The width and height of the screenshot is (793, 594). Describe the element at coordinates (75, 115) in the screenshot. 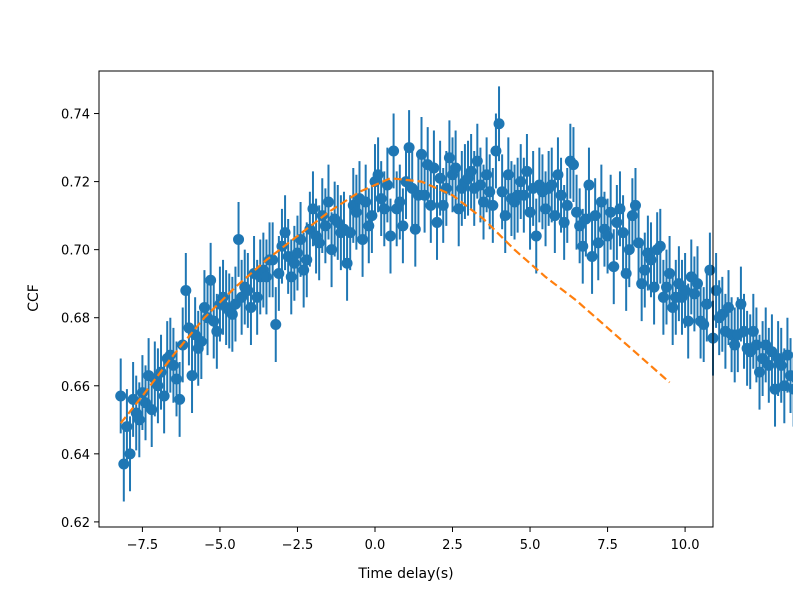

I see `y-tick-label: 0.74` at that location.